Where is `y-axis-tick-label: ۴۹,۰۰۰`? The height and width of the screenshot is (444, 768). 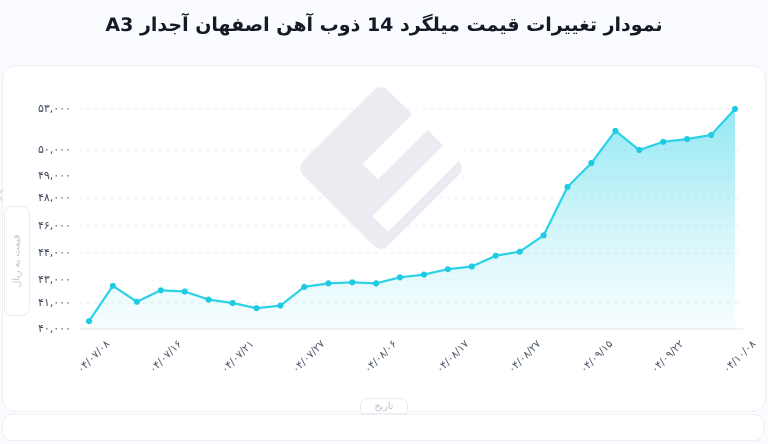 y-axis-tick-label: ۴۹,۰۰۰ is located at coordinates (54, 175).